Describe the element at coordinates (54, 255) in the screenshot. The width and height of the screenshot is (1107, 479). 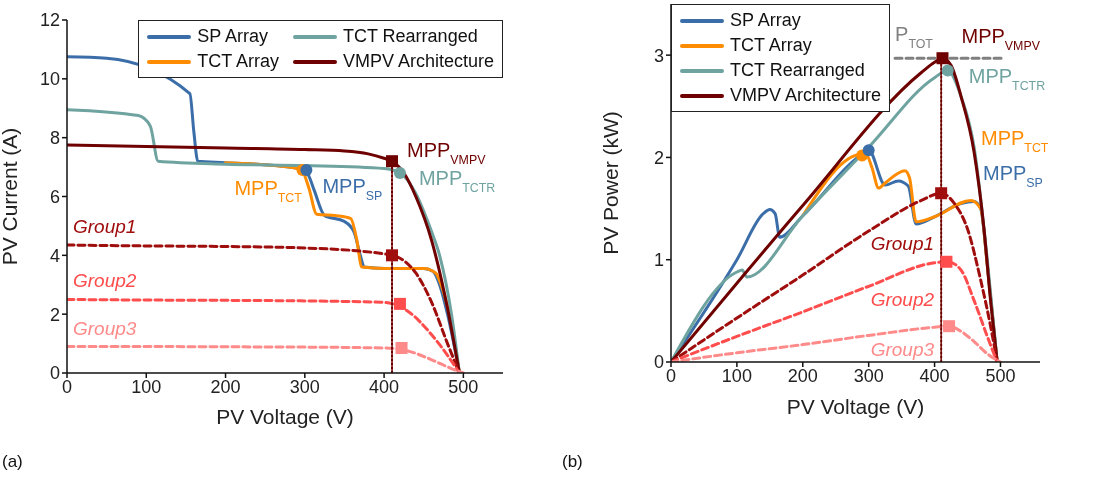
I see `y-tick-label: 4` at that location.